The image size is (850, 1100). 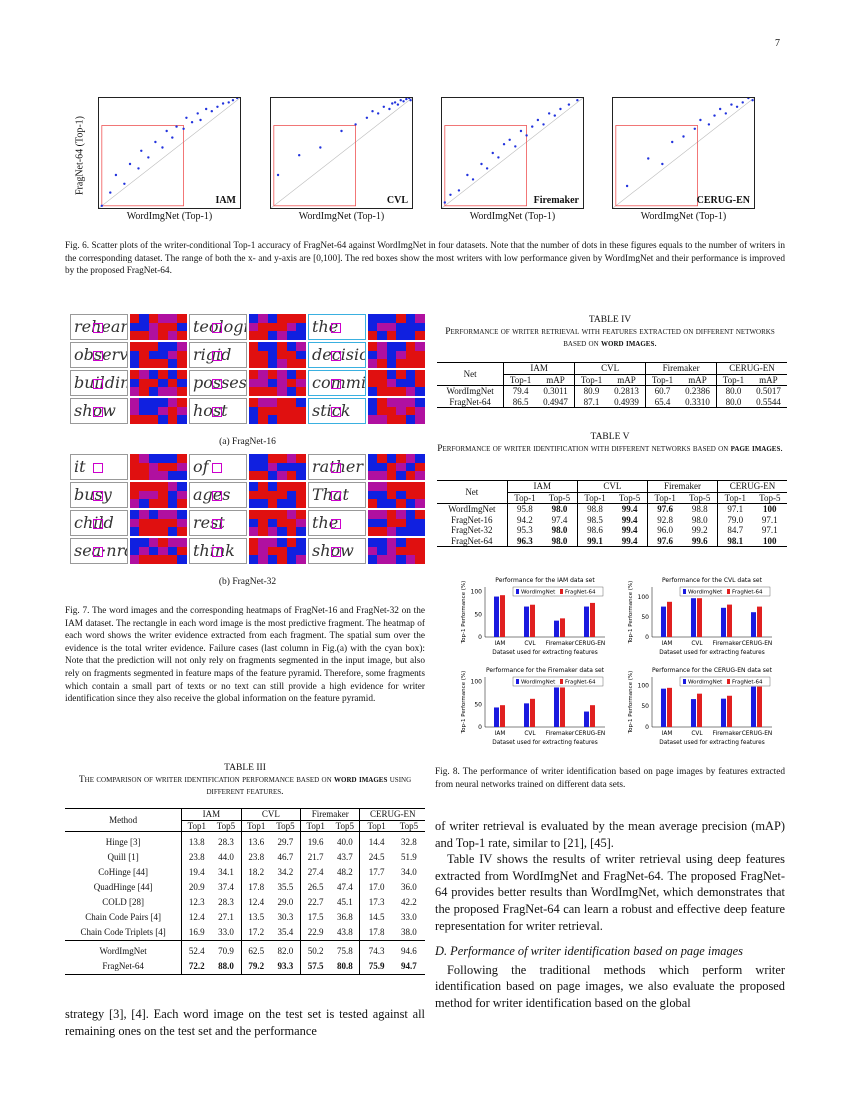 I want to click on diagonal-line, so click(x=169, y=153).